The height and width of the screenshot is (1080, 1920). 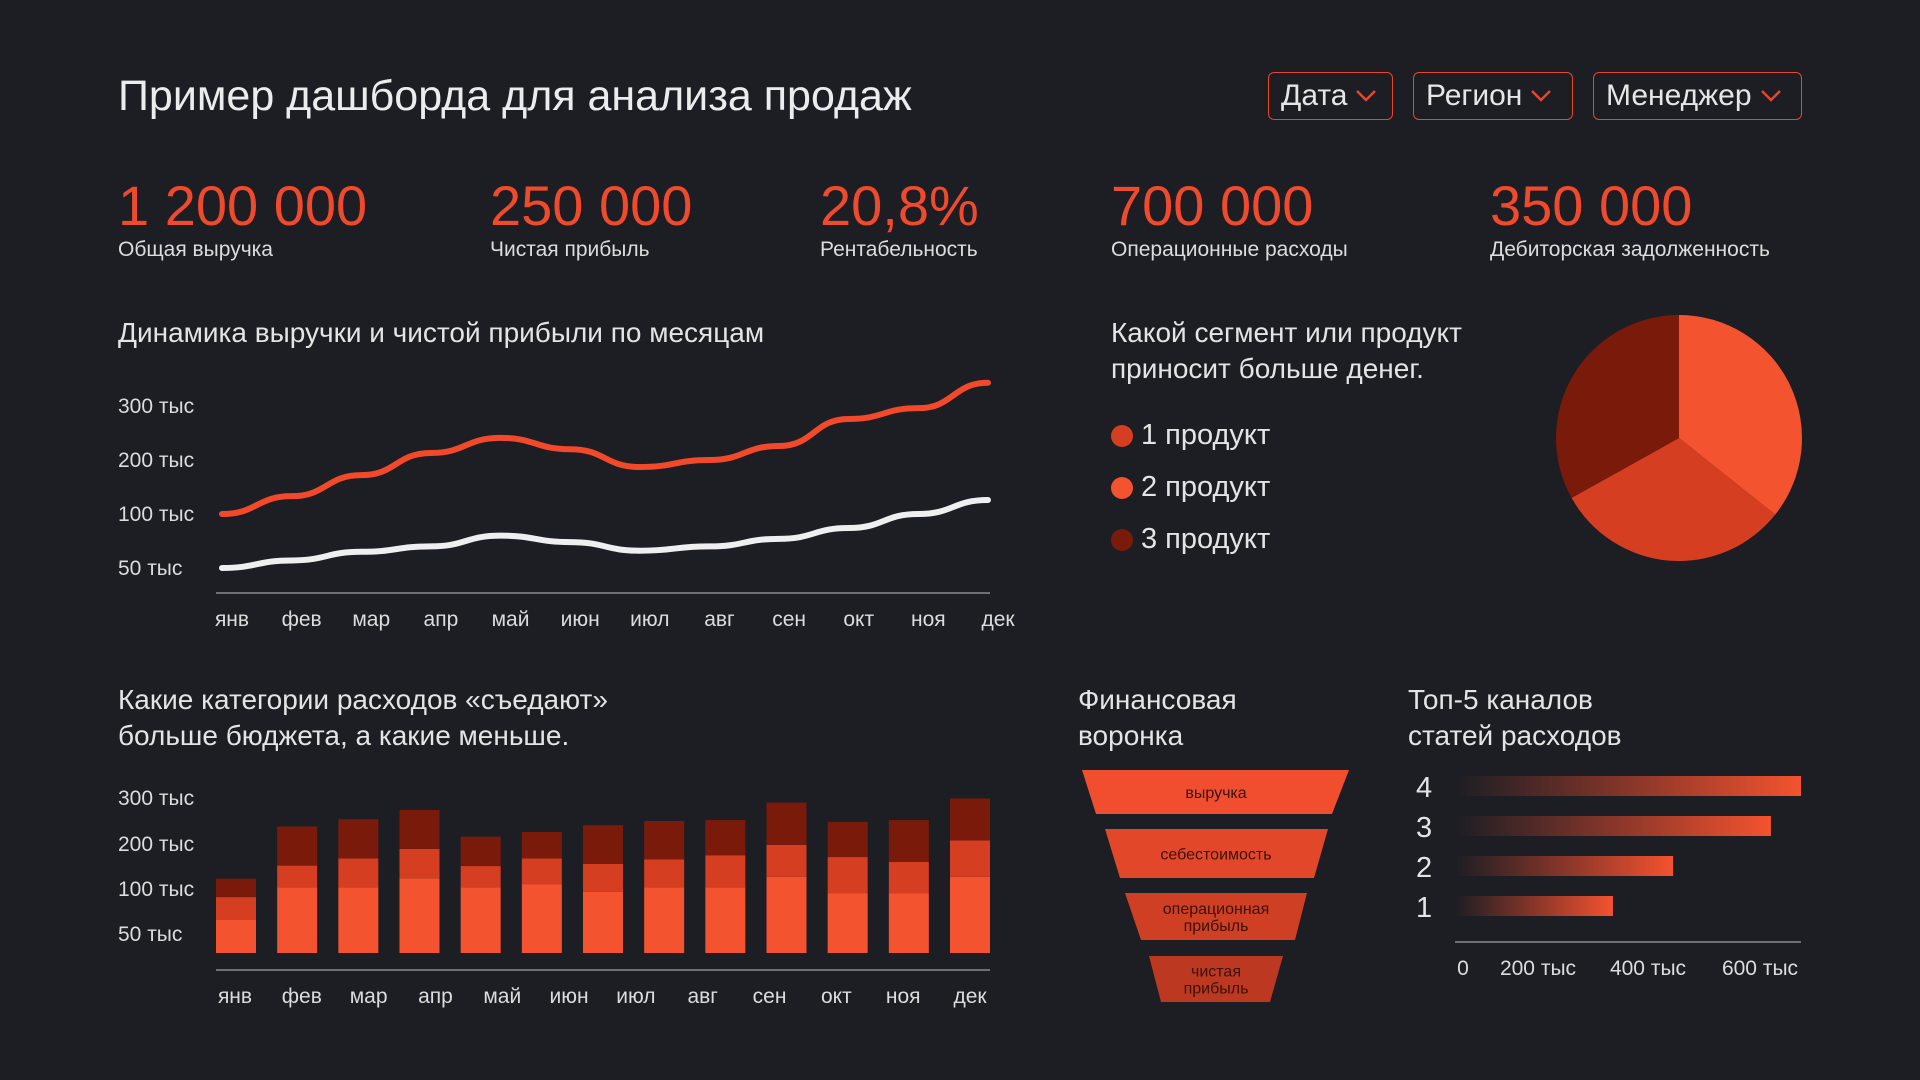 What do you see at coordinates (570, 249) in the screenshot?
I see `kpi-label: Чистая прибыль` at bounding box center [570, 249].